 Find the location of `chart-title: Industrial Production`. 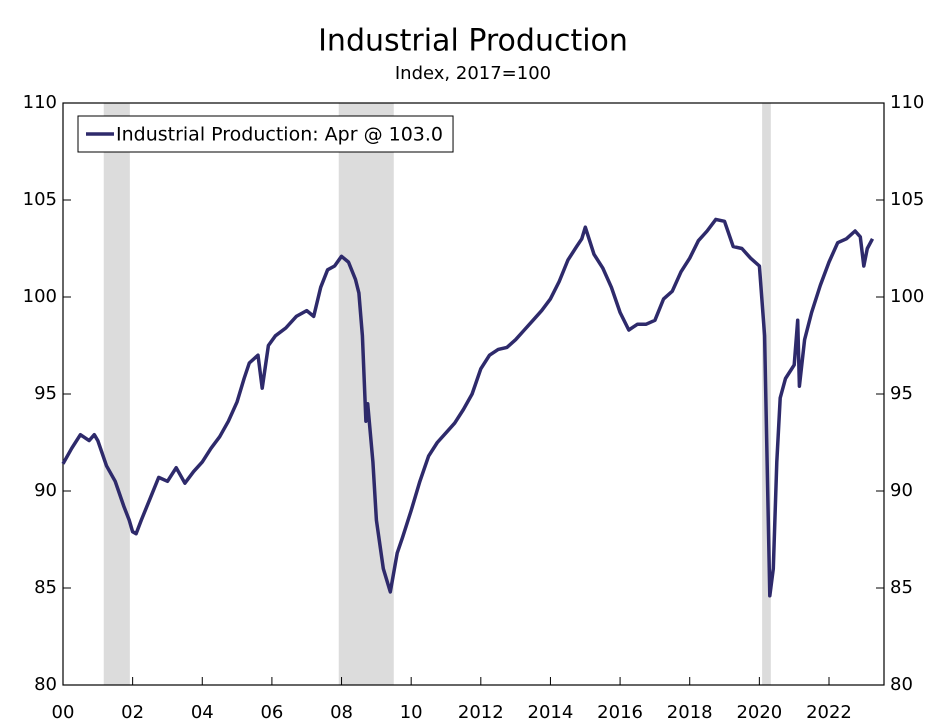

chart-title: Industrial Production is located at coordinates (473, 41).